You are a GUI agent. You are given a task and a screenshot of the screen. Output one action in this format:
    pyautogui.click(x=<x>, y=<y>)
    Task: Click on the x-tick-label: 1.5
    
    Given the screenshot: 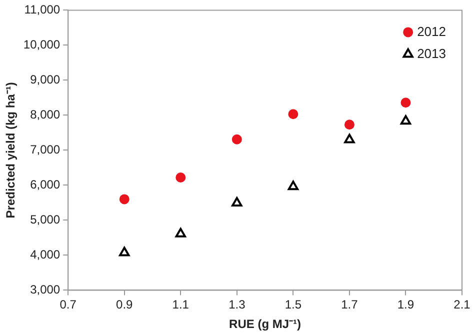 What is the action you would take?
    pyautogui.click(x=293, y=305)
    